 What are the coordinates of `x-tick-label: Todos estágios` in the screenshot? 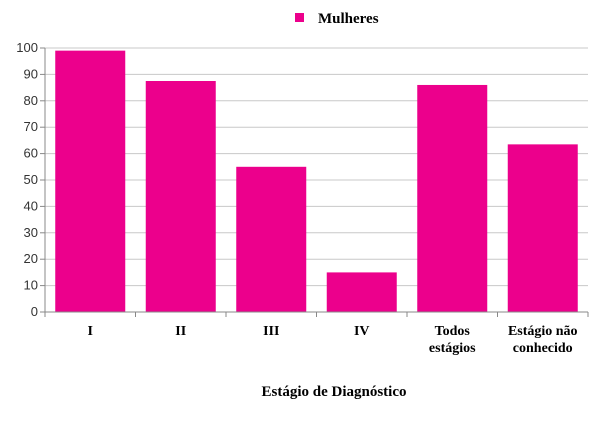 It's located at (452, 340).